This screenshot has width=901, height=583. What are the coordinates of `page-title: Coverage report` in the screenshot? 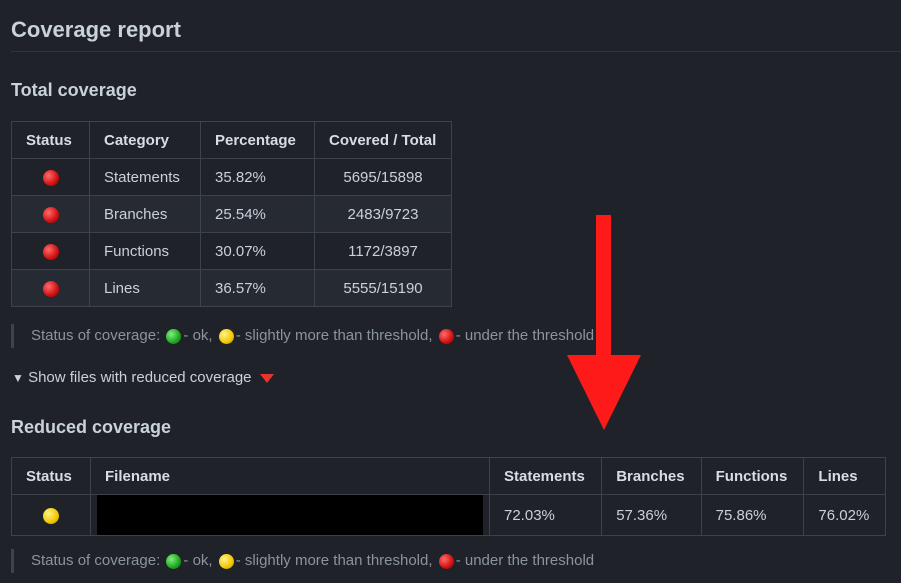 It's located at (96, 29).